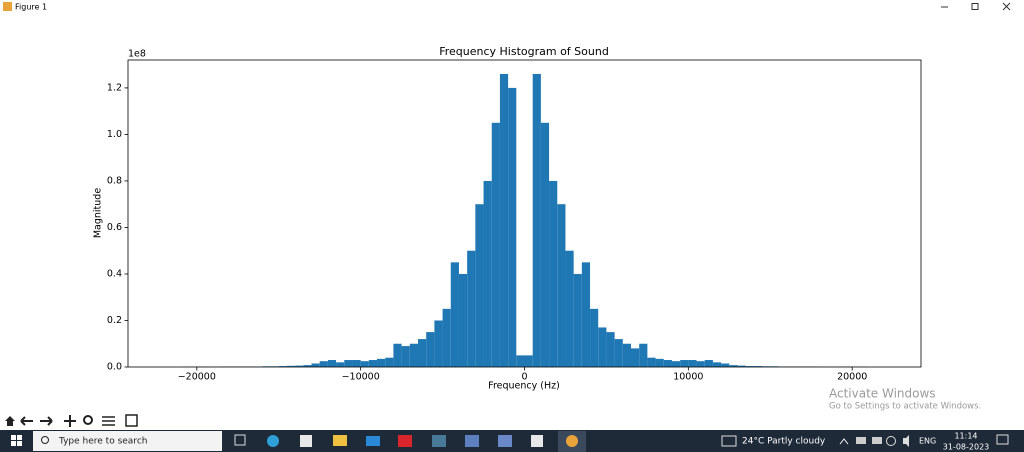  Describe the element at coordinates (114, 273) in the screenshot. I see `y-tick-label: 0.4` at that location.